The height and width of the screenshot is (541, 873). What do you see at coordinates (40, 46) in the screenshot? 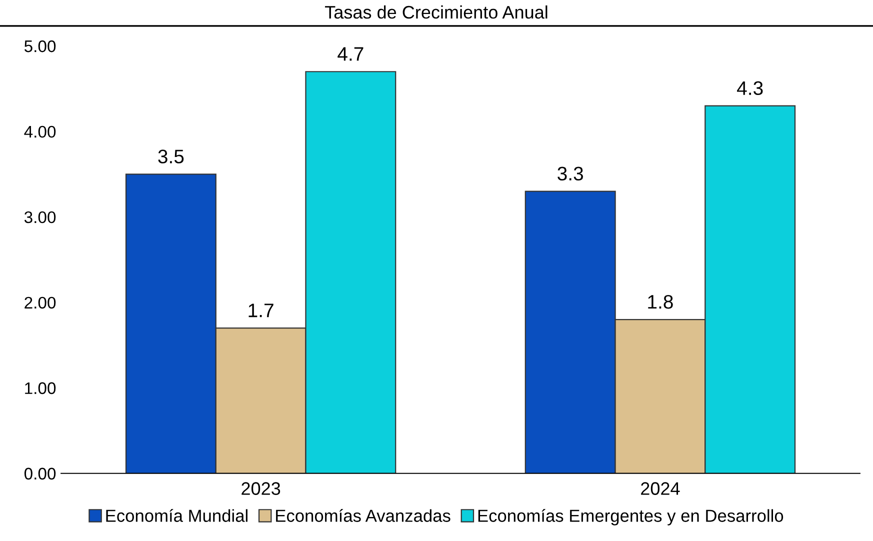
I see `y-tick-label: 5.00` at bounding box center [40, 46].